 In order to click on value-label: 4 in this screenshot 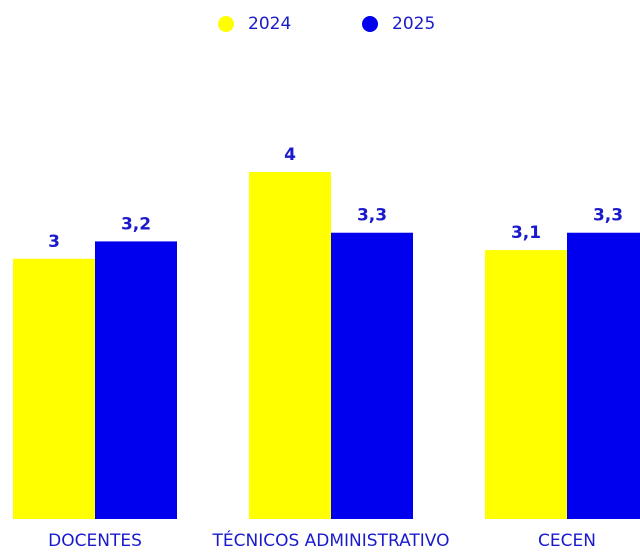, I will do `click(290, 155)`.